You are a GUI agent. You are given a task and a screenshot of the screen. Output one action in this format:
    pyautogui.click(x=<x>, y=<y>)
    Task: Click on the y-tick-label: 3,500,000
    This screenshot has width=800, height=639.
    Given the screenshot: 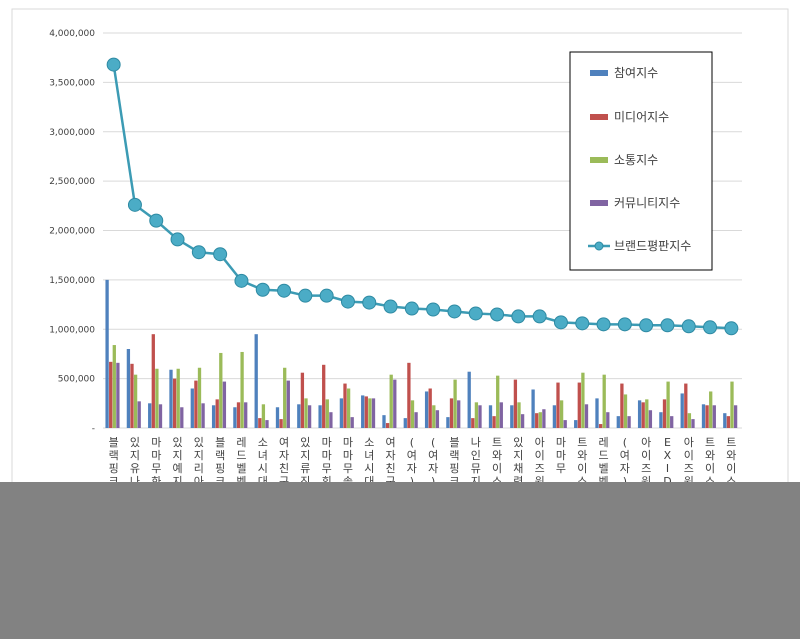 What is the action you would take?
    pyautogui.click(x=72, y=83)
    